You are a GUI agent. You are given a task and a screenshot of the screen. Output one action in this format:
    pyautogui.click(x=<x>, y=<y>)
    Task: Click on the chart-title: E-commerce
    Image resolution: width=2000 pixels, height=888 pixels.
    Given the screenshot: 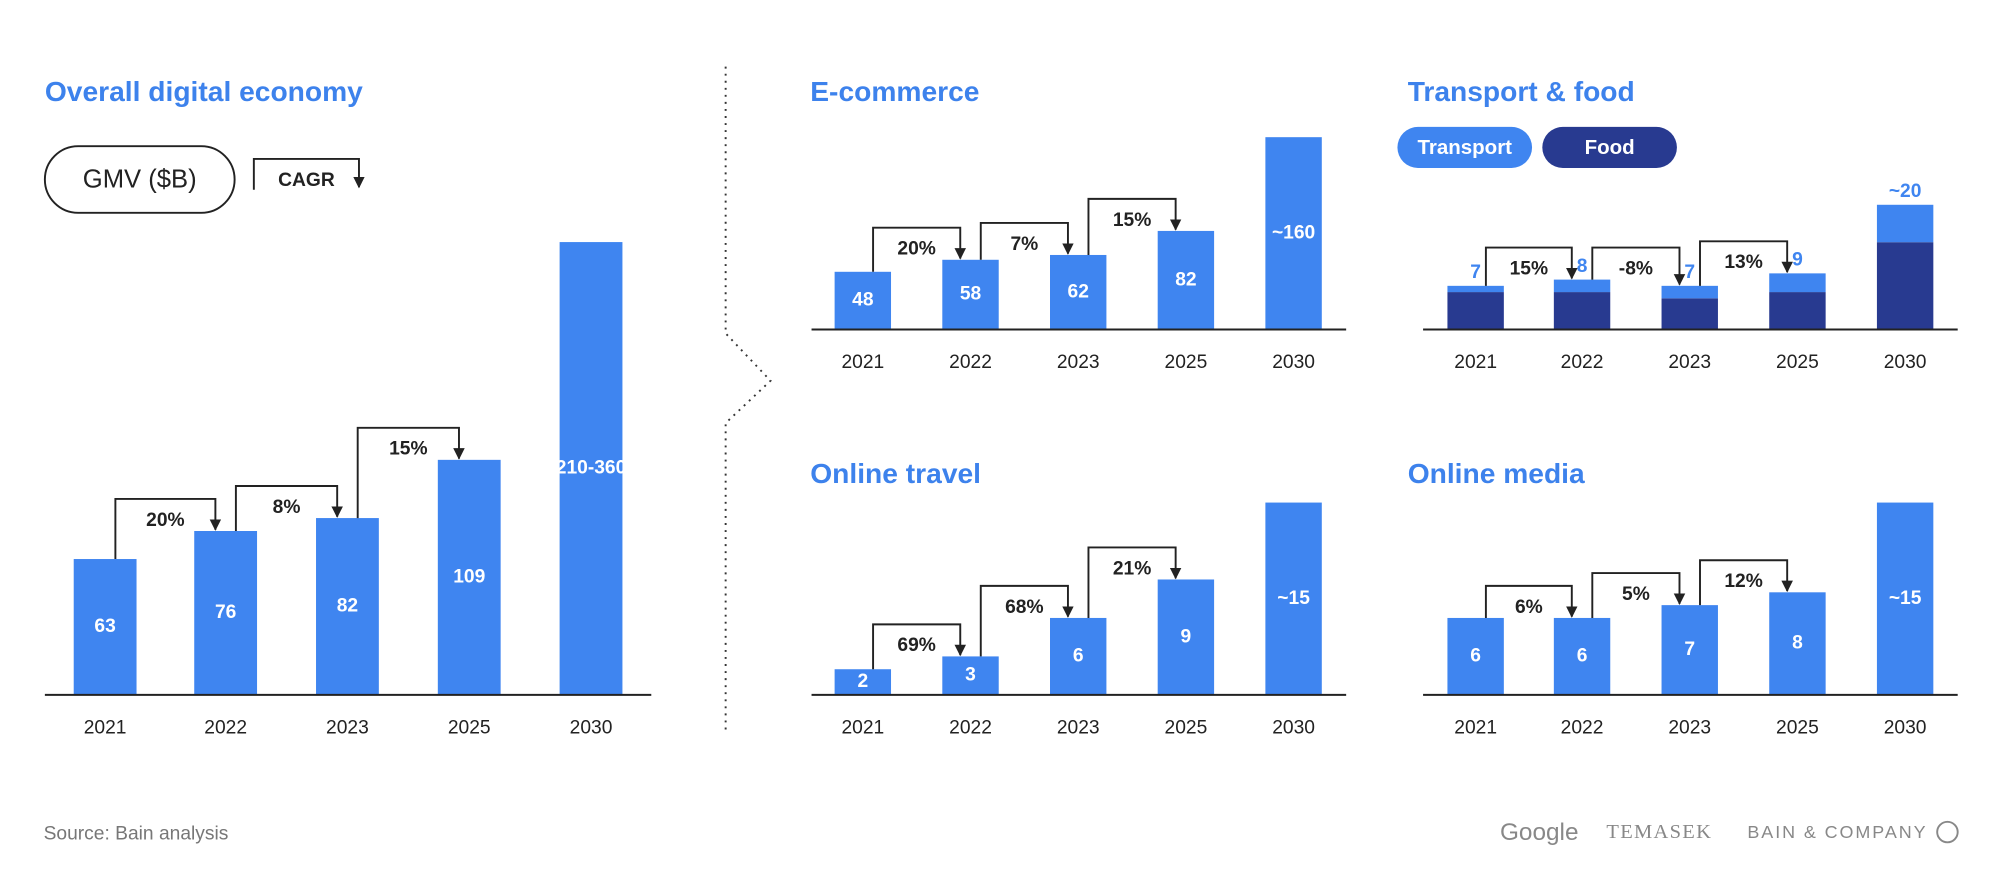 What is the action you would take?
    pyautogui.click(x=894, y=91)
    